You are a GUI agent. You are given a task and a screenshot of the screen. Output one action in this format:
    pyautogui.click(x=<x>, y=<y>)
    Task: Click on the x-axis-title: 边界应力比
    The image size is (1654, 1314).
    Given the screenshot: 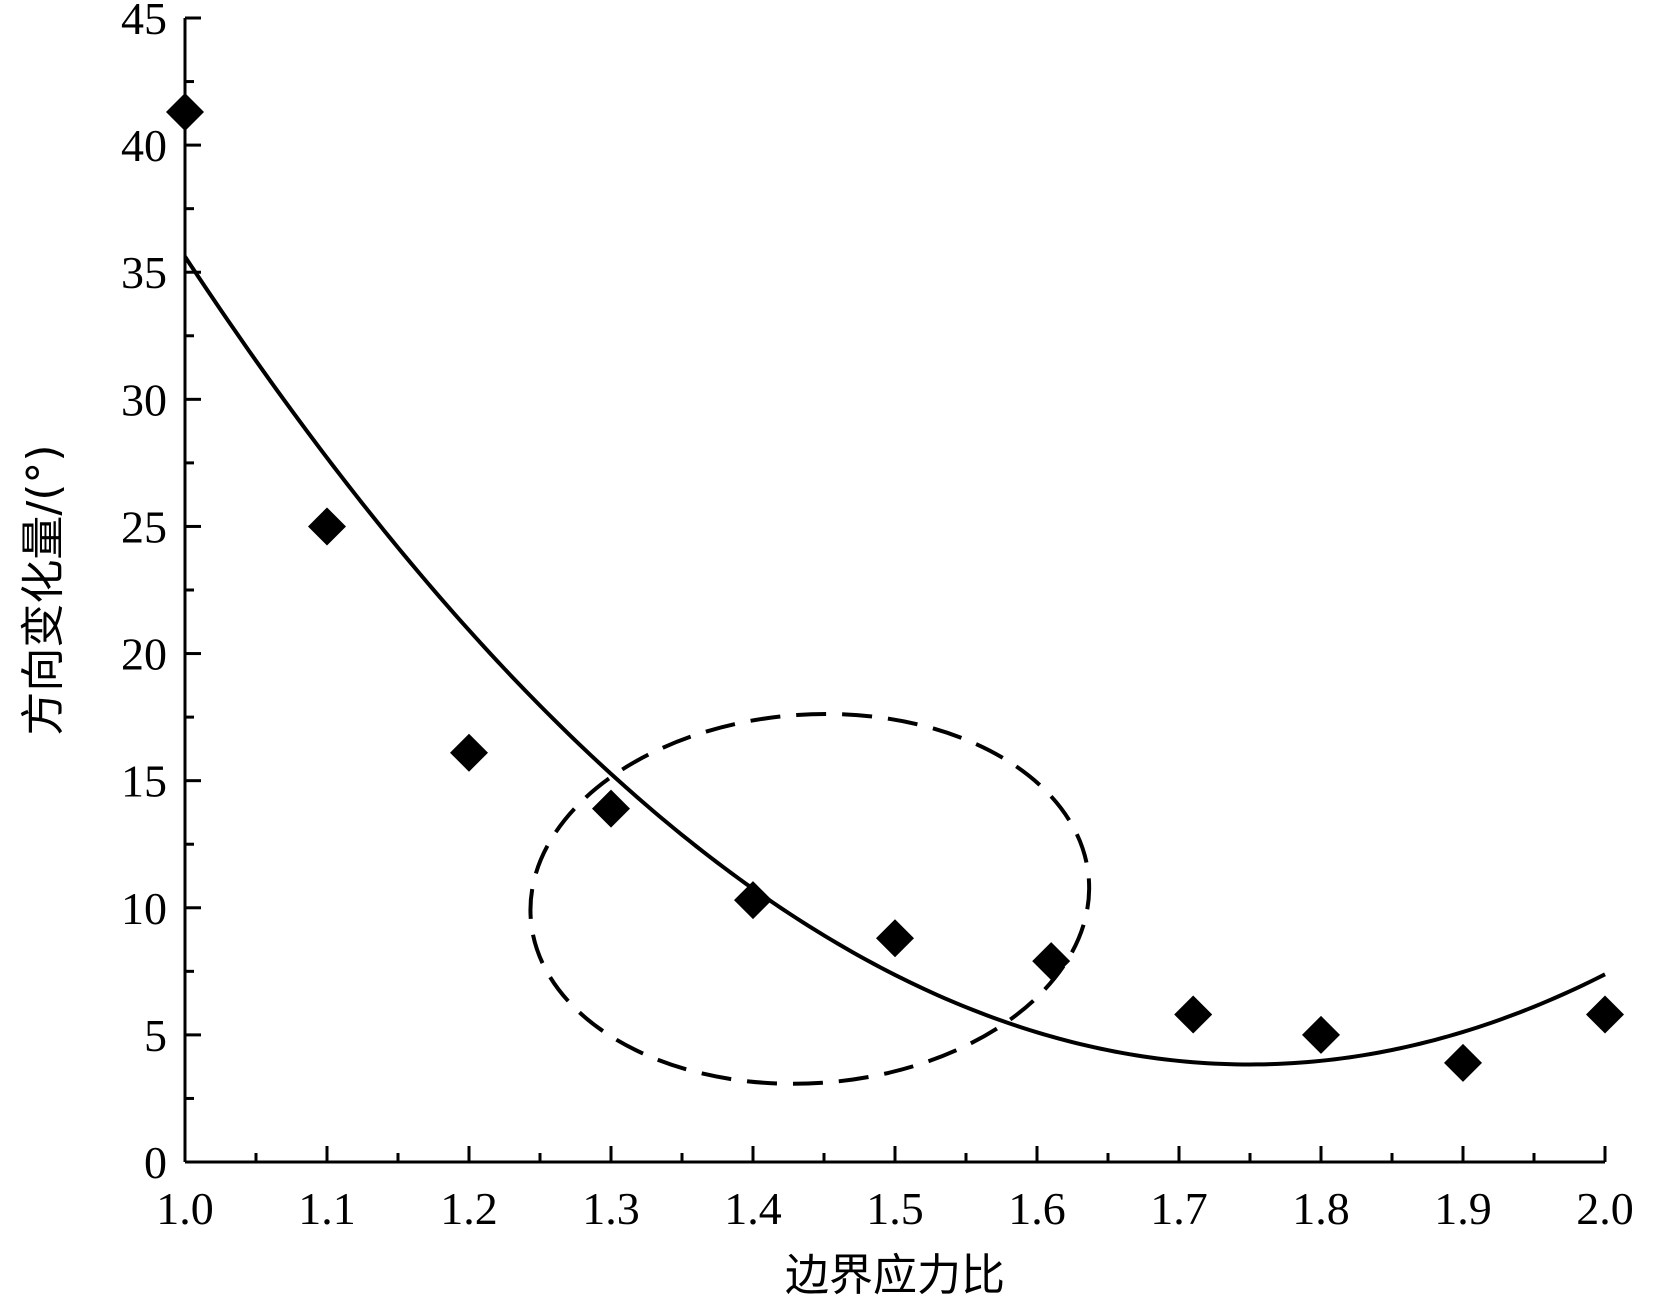 What is the action you would take?
    pyautogui.click(x=895, y=1275)
    